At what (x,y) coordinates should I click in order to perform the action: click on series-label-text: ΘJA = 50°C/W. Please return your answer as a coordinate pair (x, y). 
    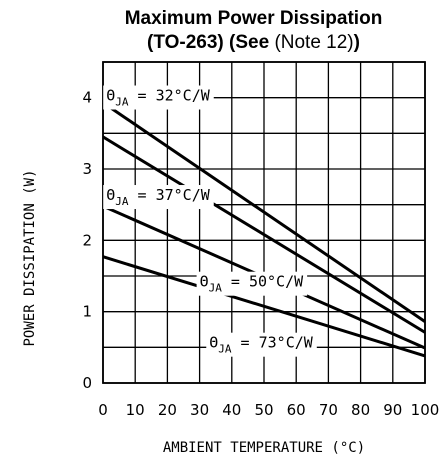
    Looking at the image, I should click on (252, 284).